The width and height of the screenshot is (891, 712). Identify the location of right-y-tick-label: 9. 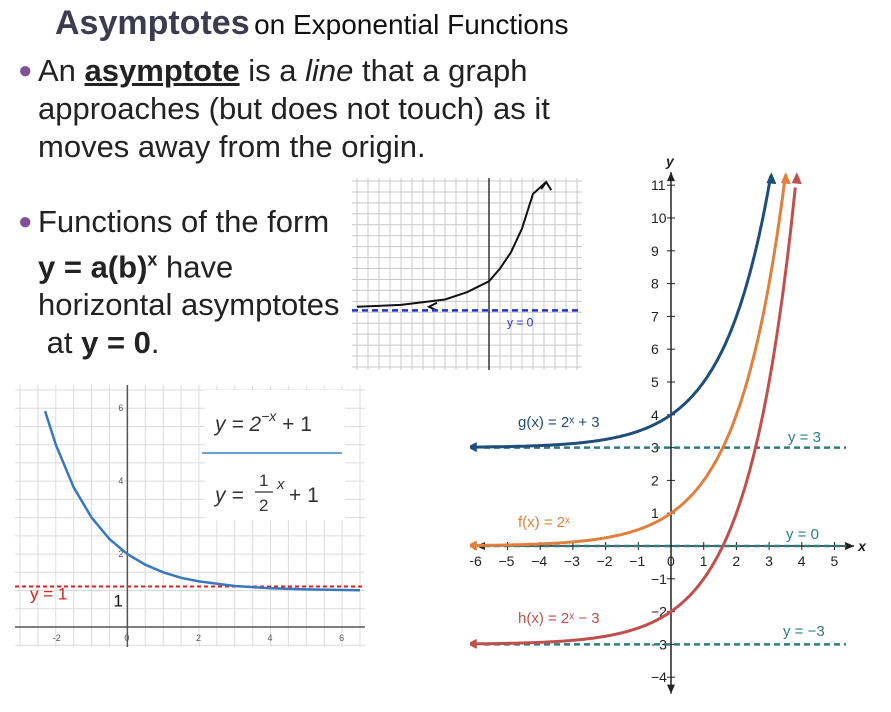
(655, 251).